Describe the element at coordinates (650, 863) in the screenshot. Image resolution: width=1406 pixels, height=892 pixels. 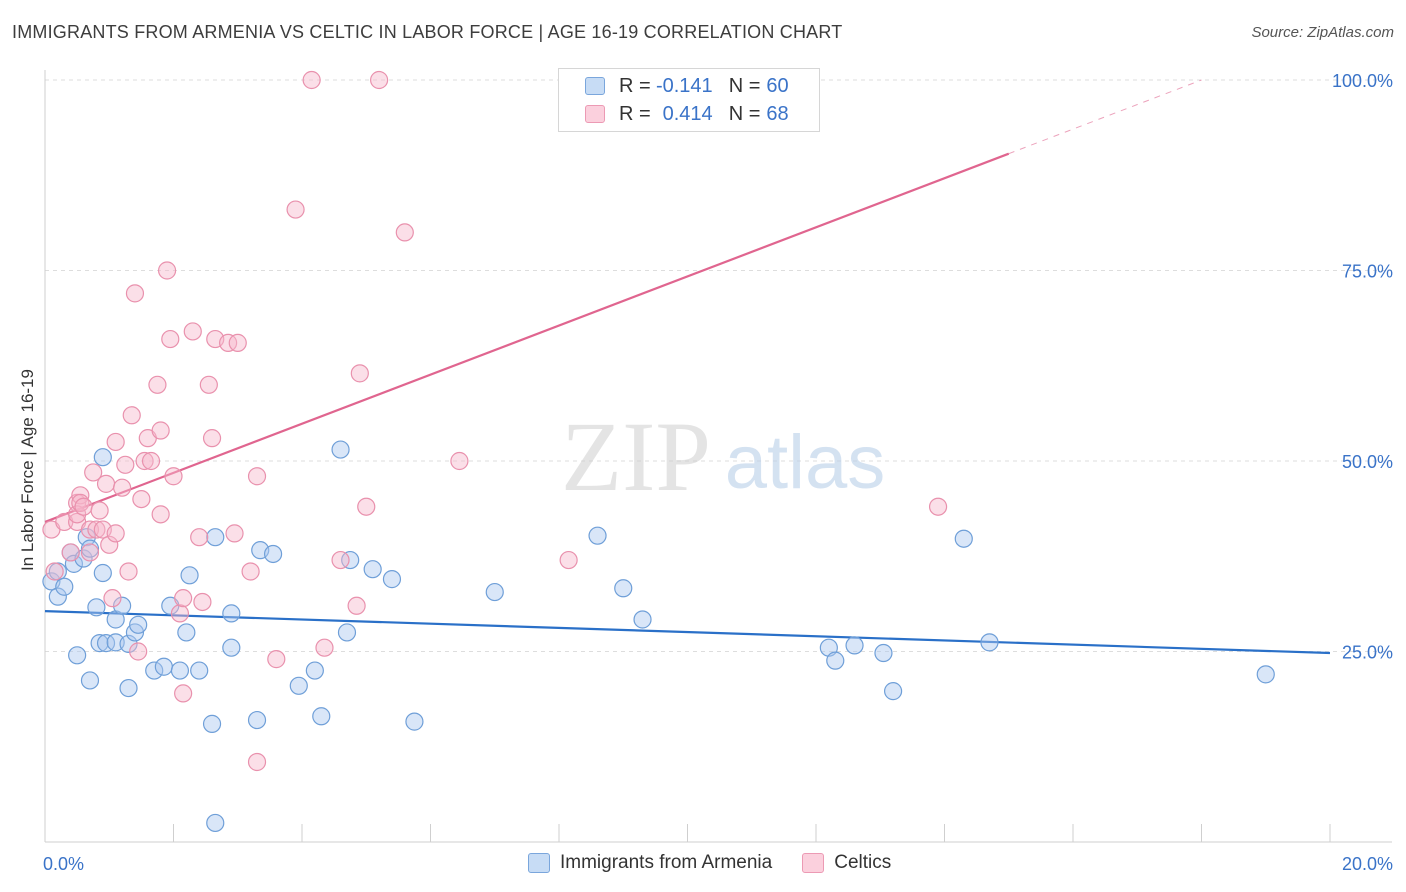
I see `legend-item-armenia: Immigrants from Armenia` at that location.